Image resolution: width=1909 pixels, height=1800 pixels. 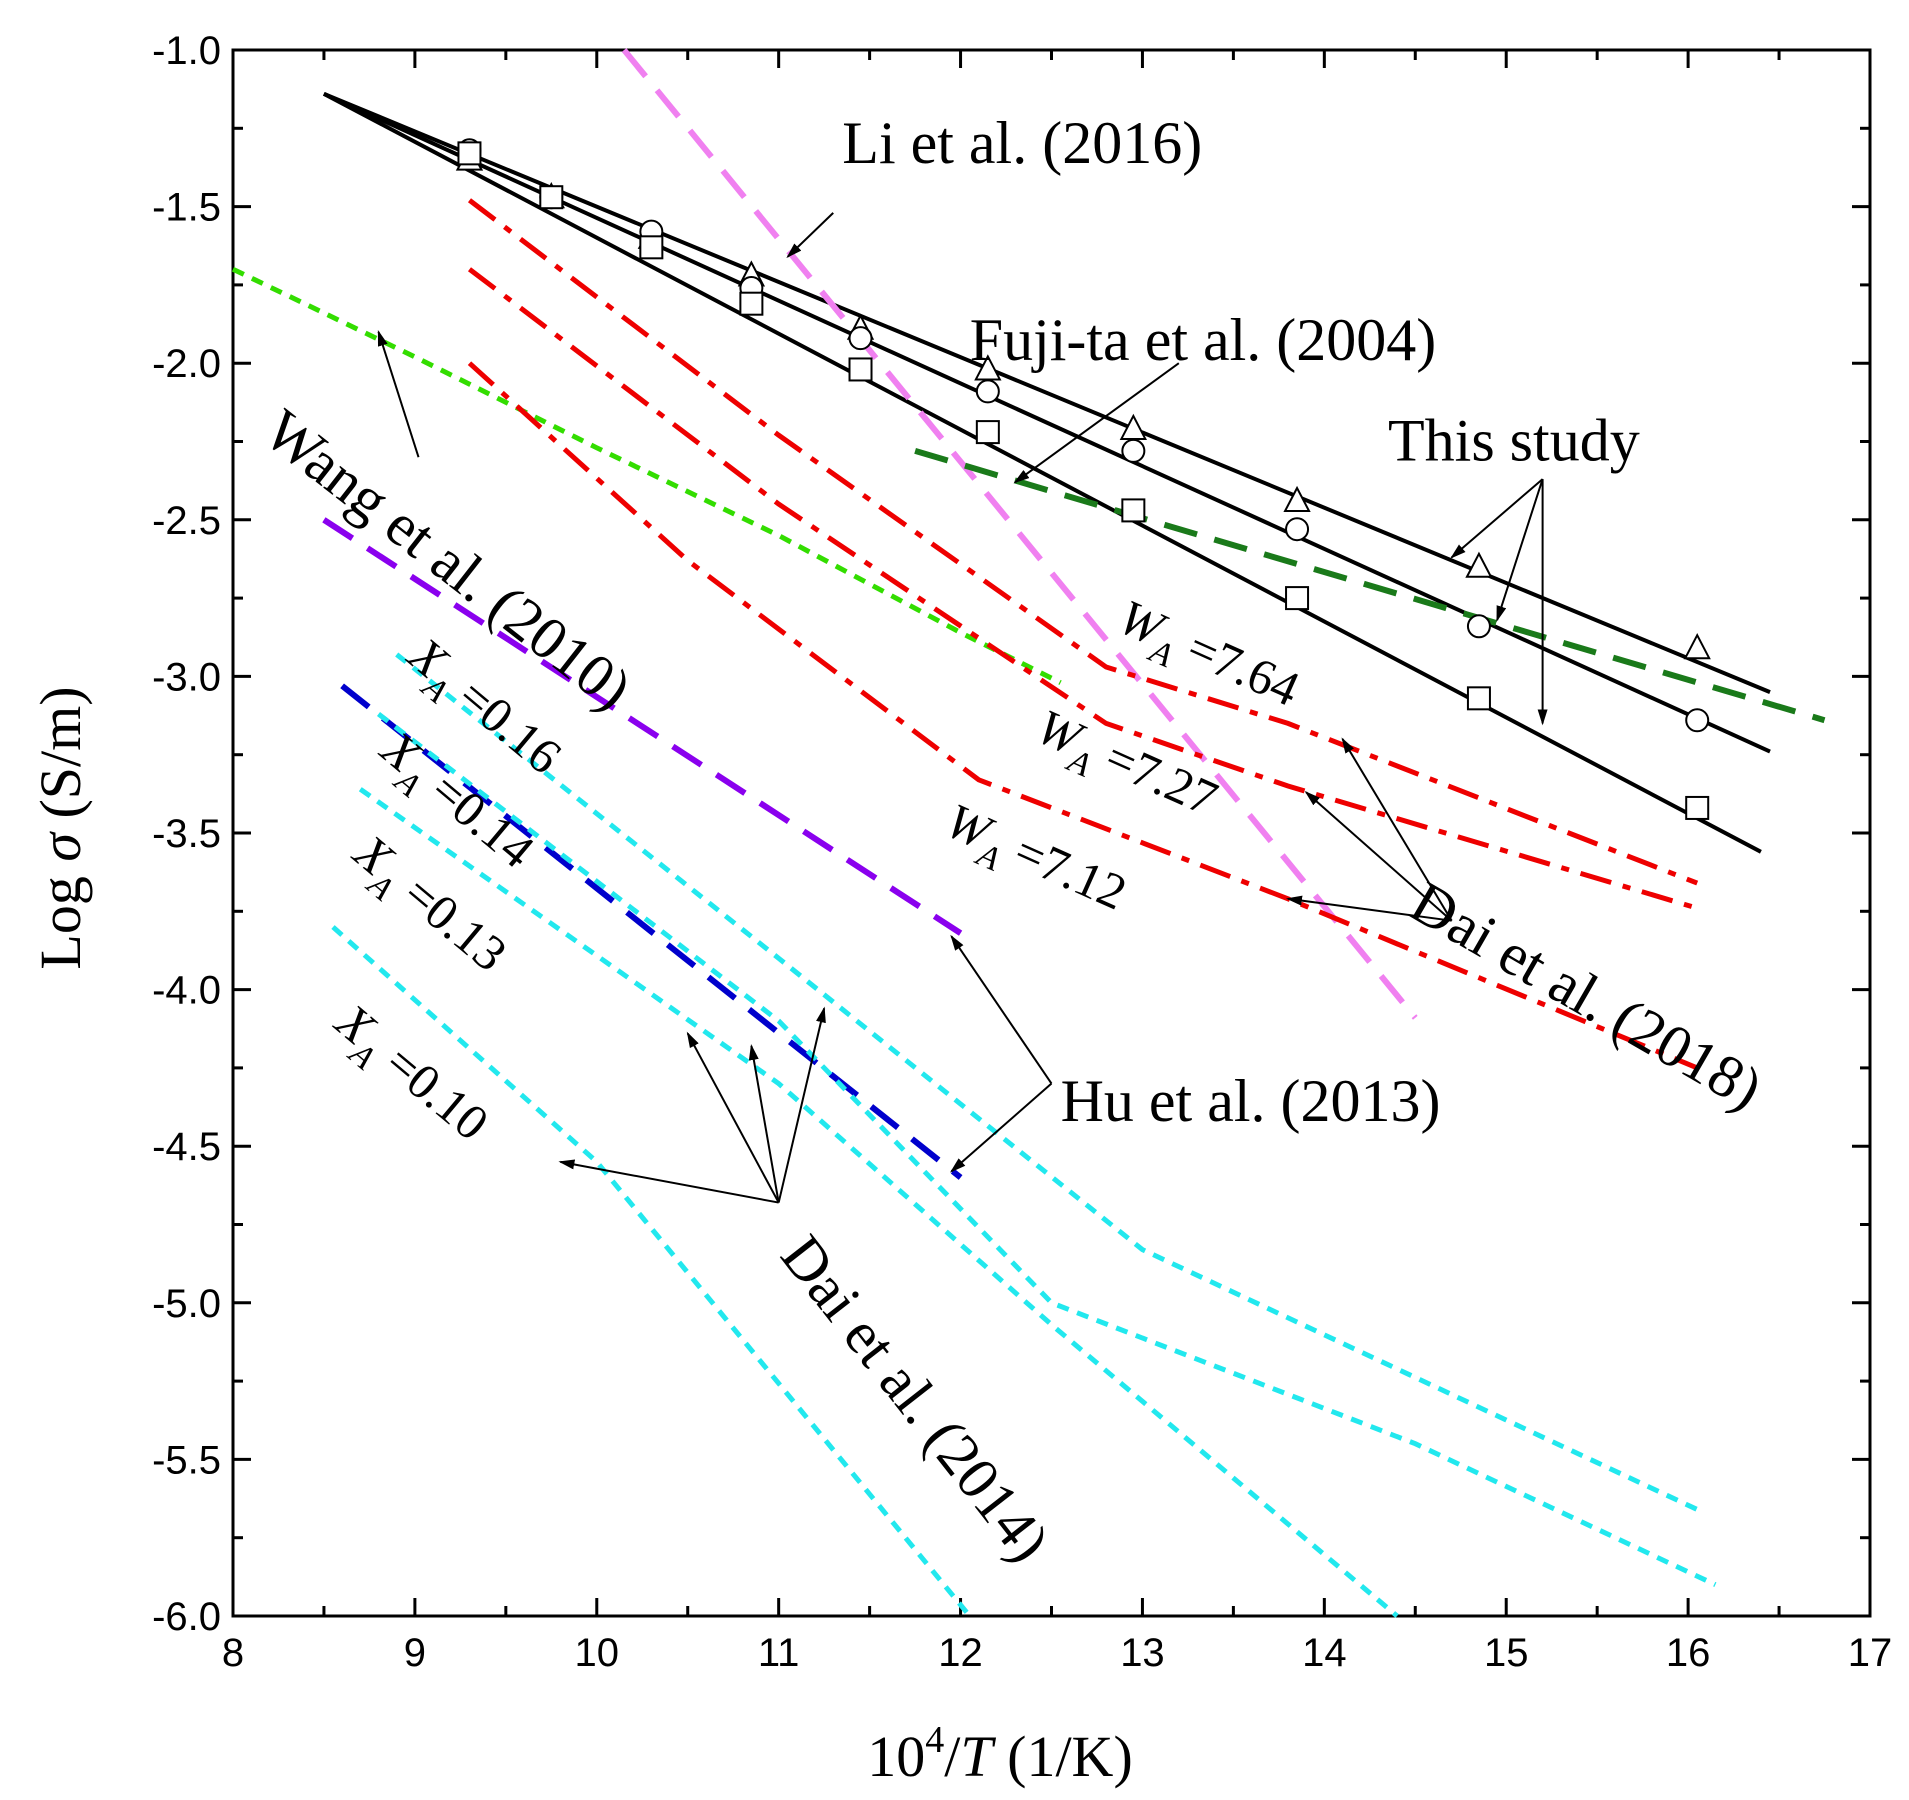 I want to click on x-tick-label: 16, so click(x=1688, y=1653).